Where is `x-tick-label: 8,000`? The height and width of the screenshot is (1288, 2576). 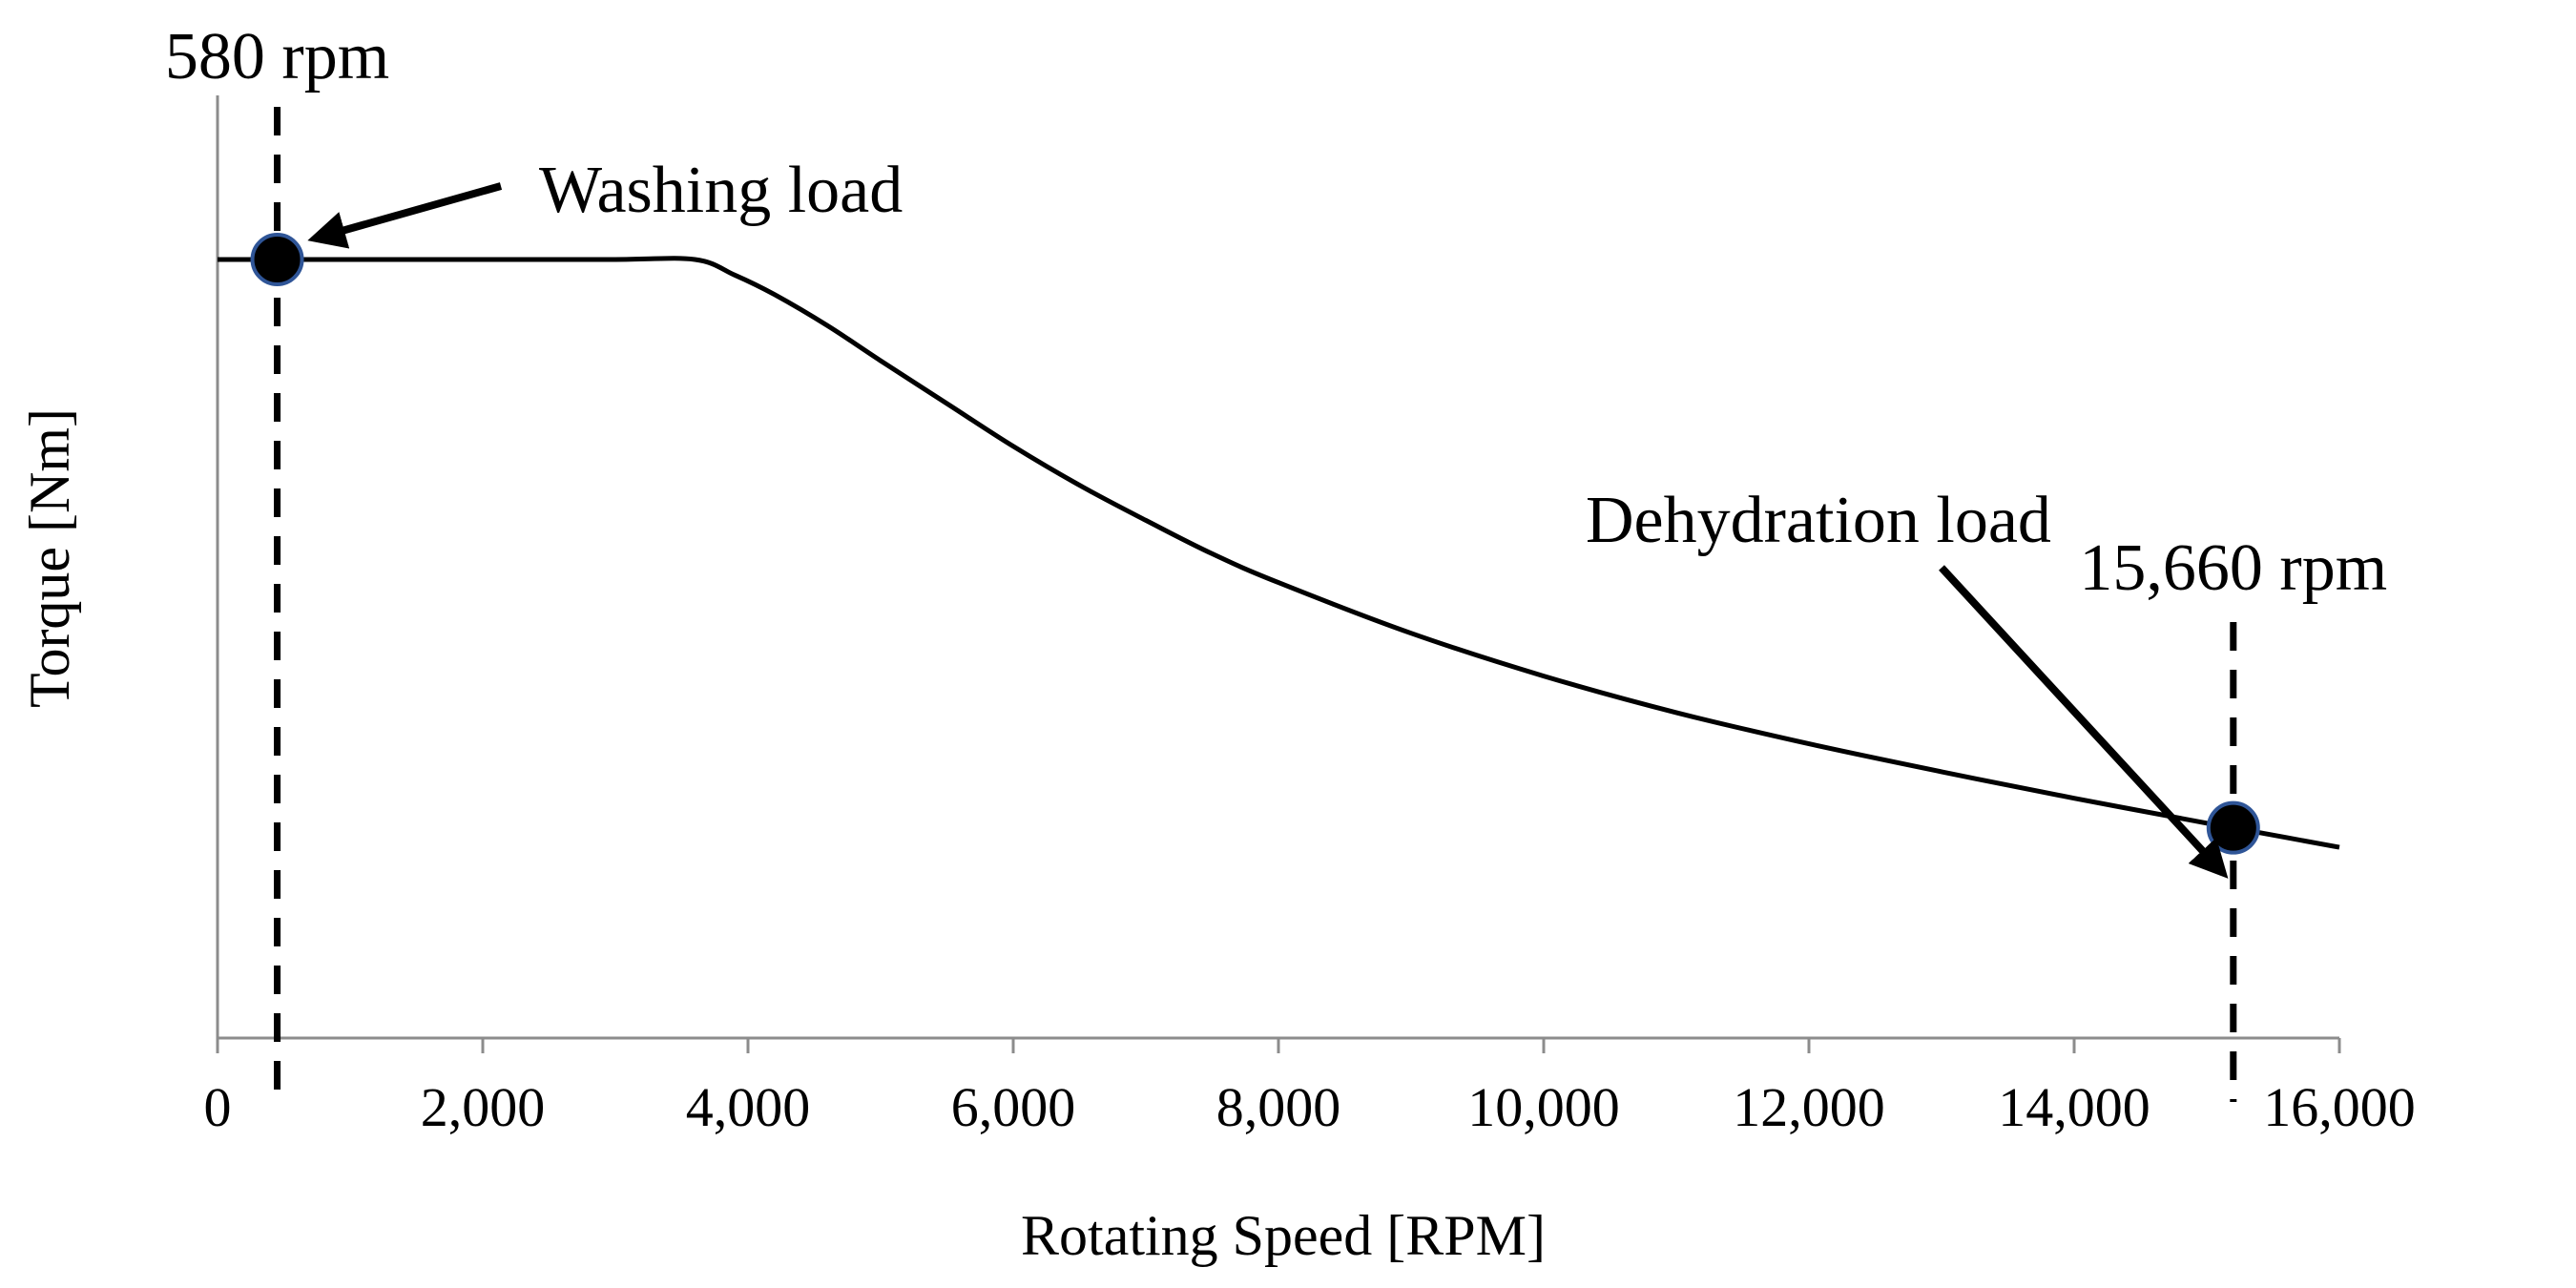 x-tick-label: 8,000 is located at coordinates (1278, 1107).